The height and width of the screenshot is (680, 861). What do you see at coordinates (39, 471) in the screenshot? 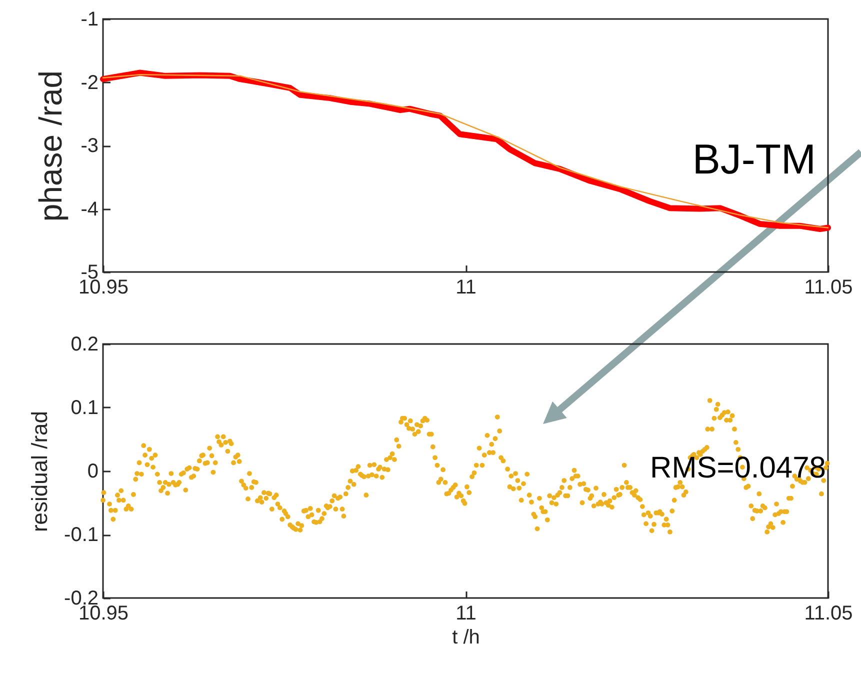
I see `y-axis-title: residual /rad` at bounding box center [39, 471].